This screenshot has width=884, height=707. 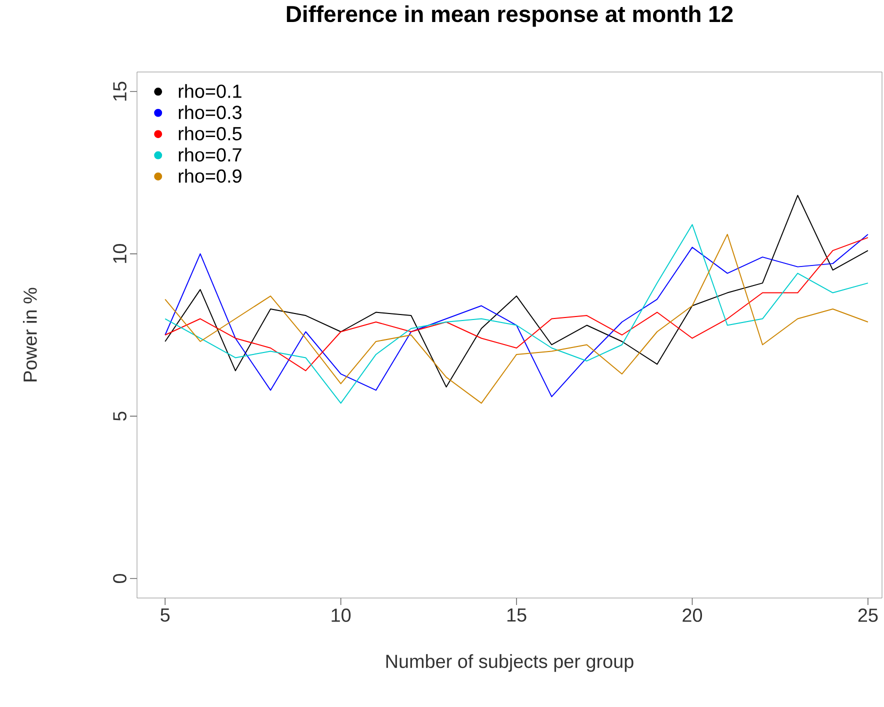 I want to click on legend-label: rho=0.3, so click(x=210, y=112).